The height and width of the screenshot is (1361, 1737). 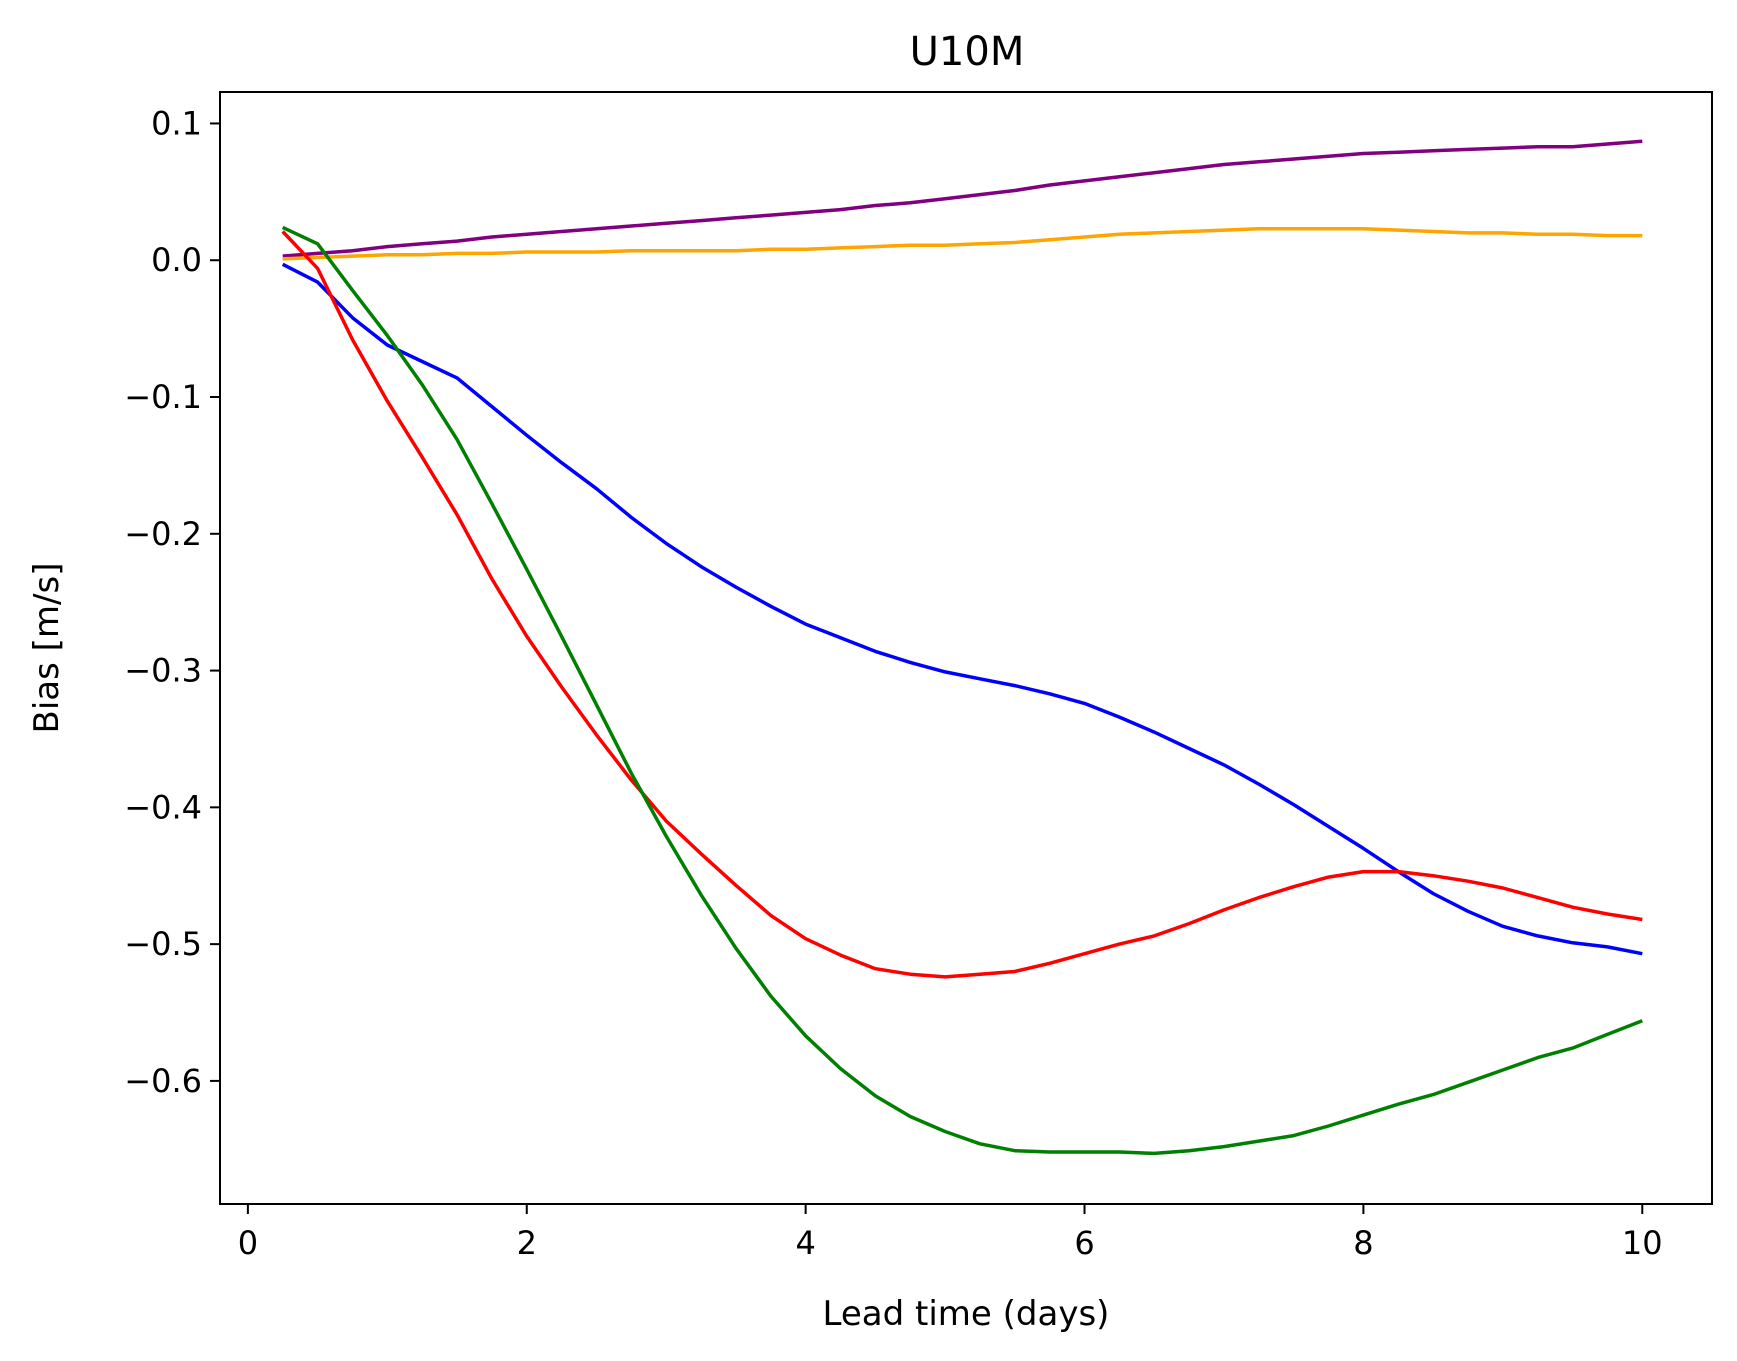 I want to click on chart-title: U10M, so click(x=967, y=52).